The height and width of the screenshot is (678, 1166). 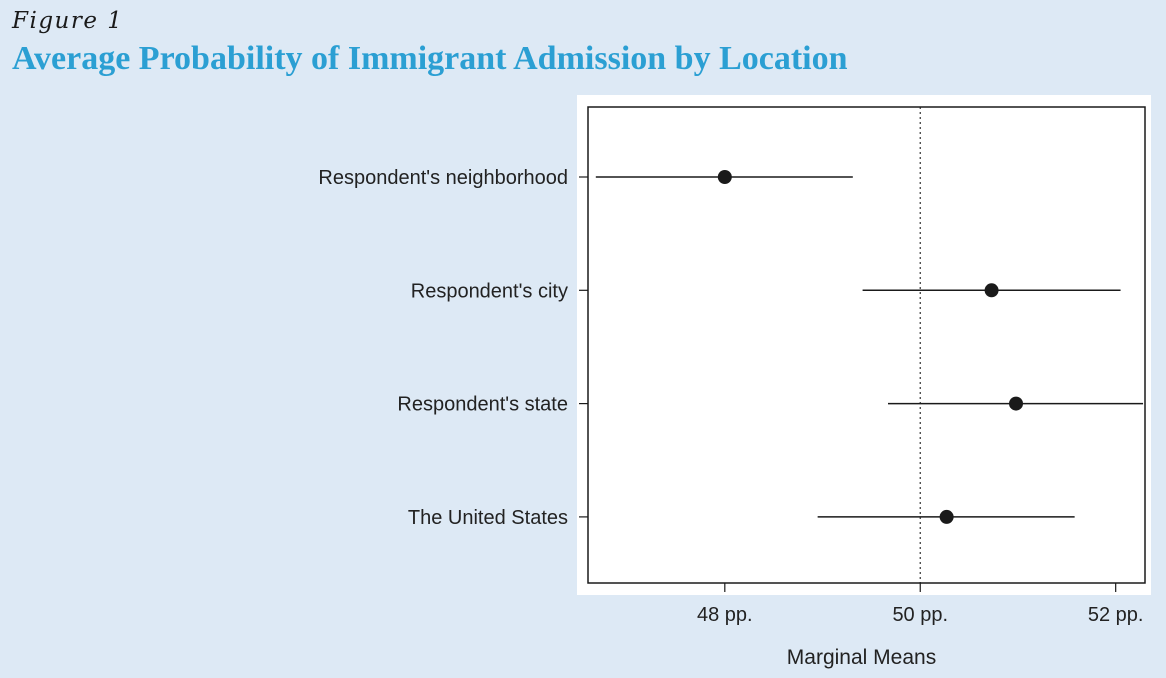 What do you see at coordinates (861, 657) in the screenshot?
I see `x-axis-title: Marginal Means` at bounding box center [861, 657].